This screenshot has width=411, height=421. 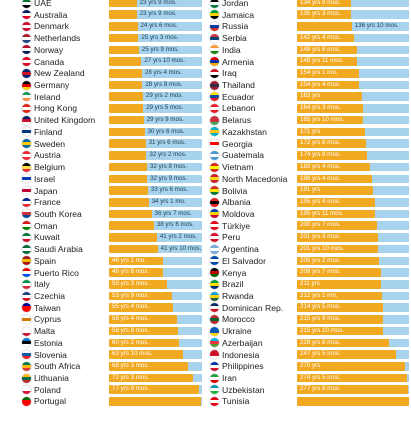 I want to click on country-label: Italy, so click(x=42, y=284).